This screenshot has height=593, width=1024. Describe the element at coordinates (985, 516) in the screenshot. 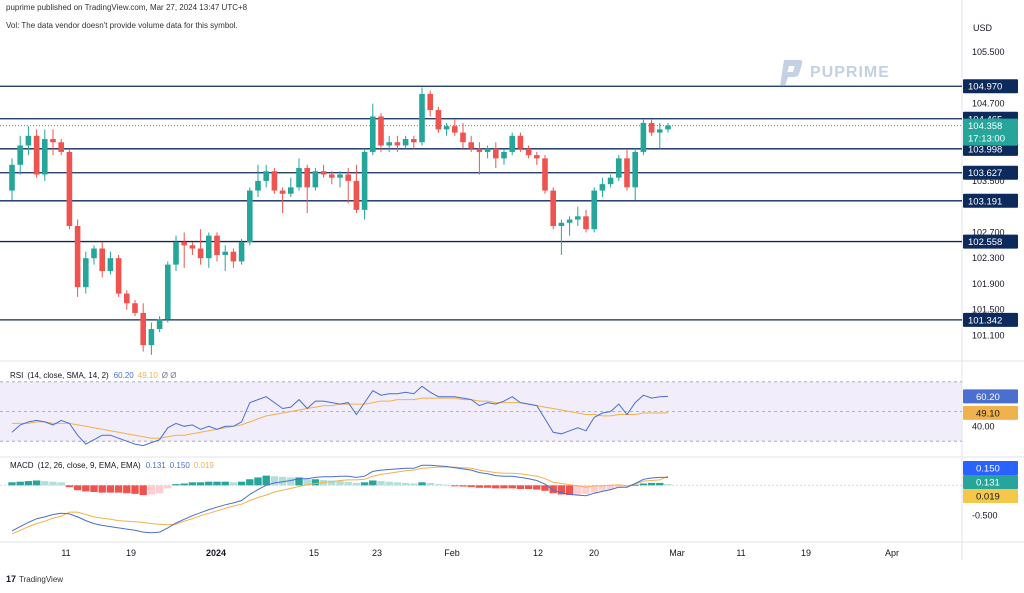

I see `macd-axis-label: -0.500` at that location.